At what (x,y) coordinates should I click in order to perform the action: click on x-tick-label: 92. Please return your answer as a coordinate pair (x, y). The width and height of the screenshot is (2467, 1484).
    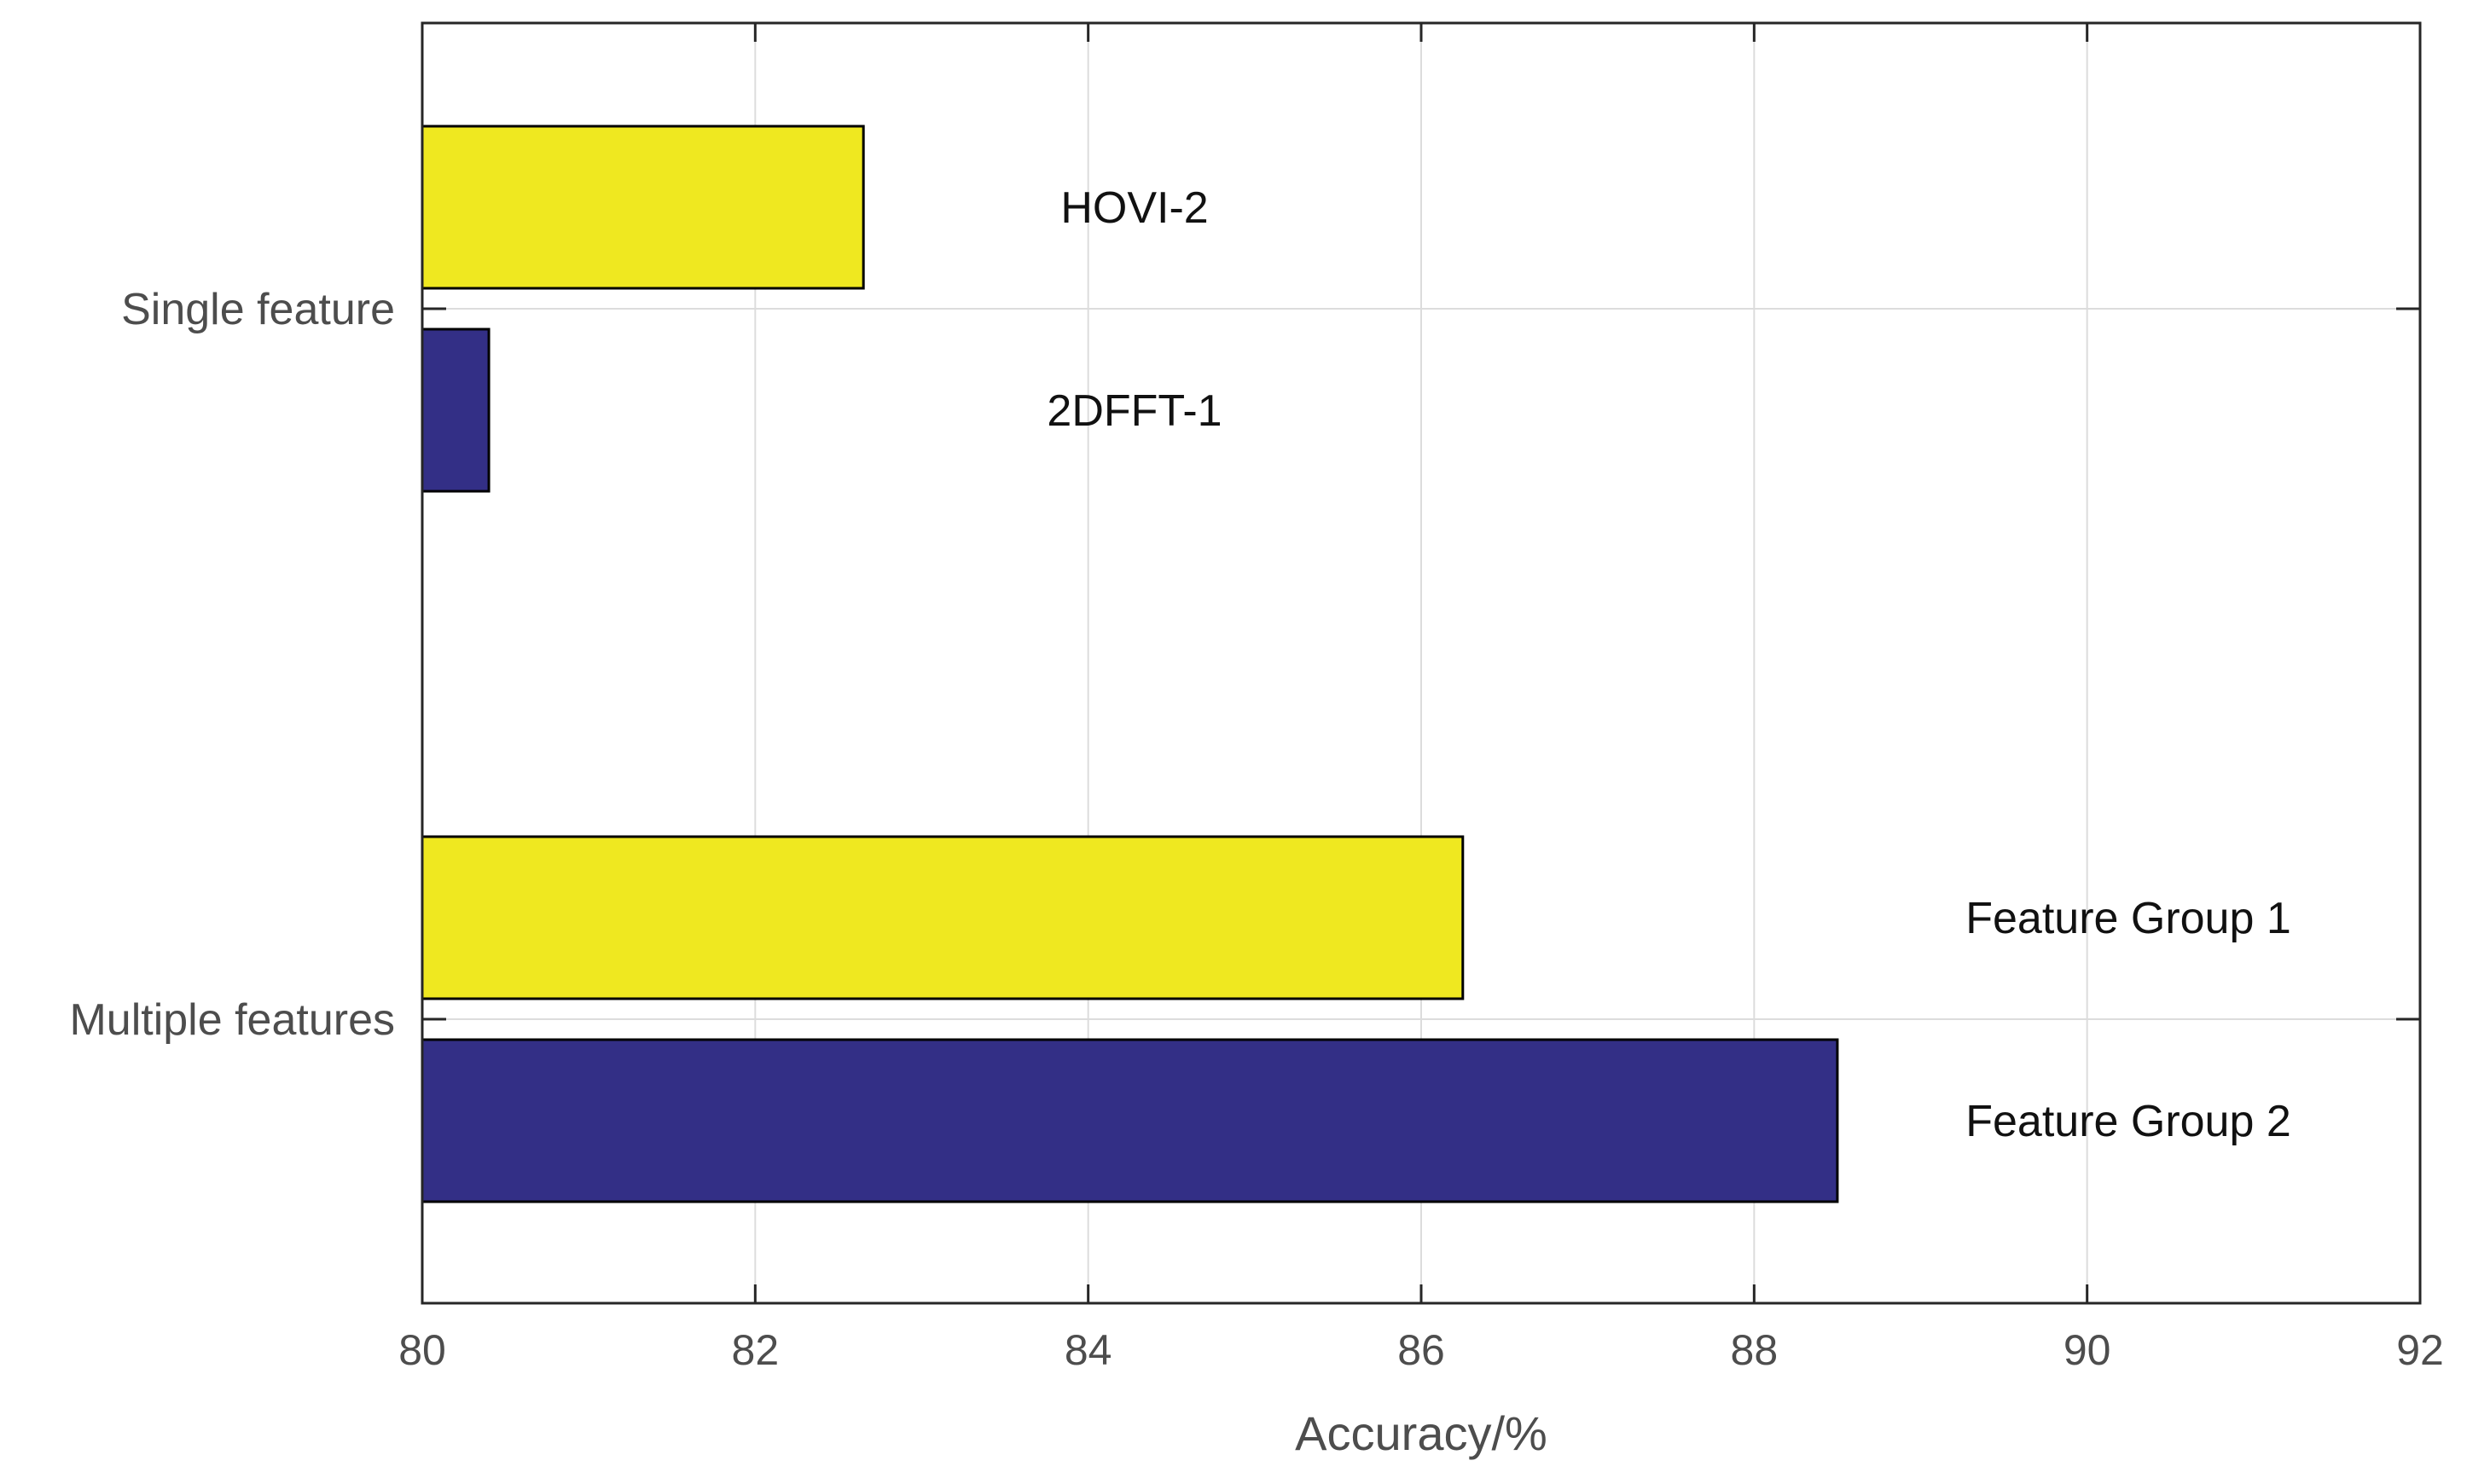
    Looking at the image, I should click on (2420, 1350).